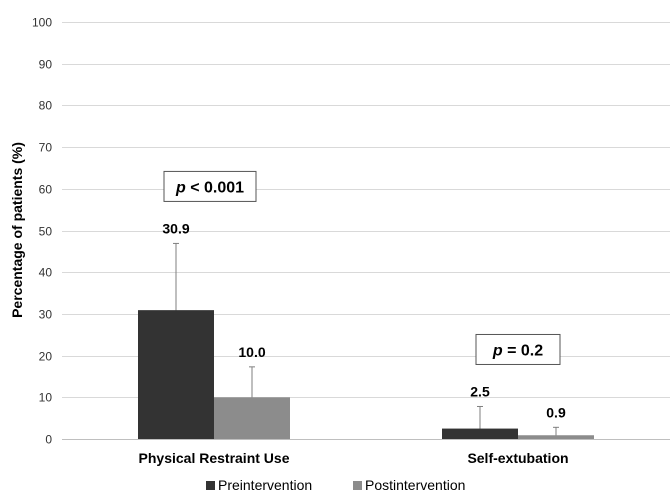  What do you see at coordinates (251, 352) in the screenshot?
I see `data-label: 10.0` at bounding box center [251, 352].